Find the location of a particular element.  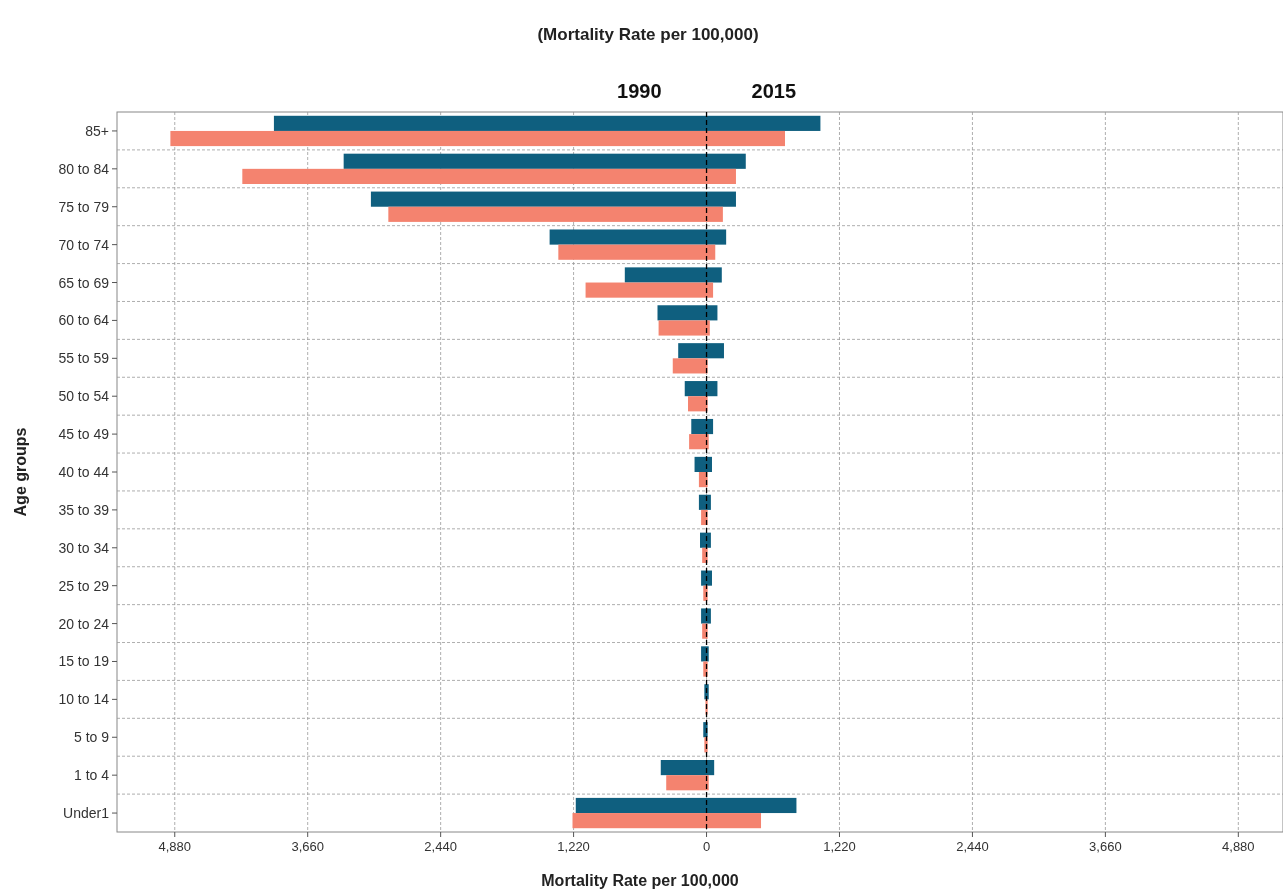

text: 1990 is located at coordinates (639, 91).